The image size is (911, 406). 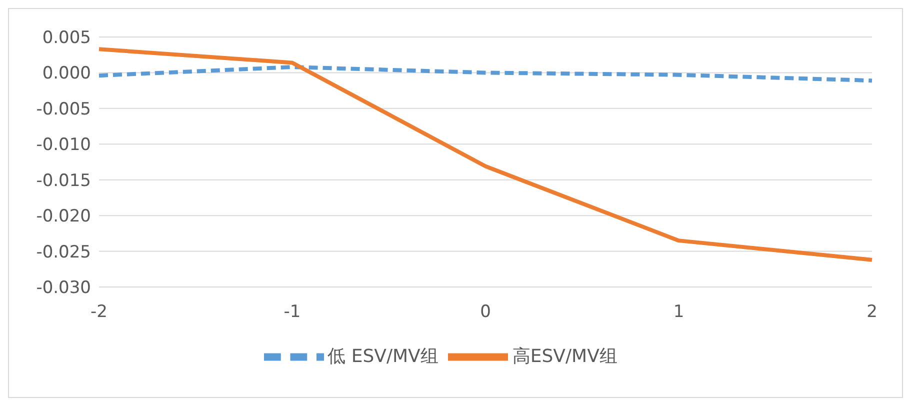 I want to click on y-tick-label: -0.015, so click(x=63, y=180).